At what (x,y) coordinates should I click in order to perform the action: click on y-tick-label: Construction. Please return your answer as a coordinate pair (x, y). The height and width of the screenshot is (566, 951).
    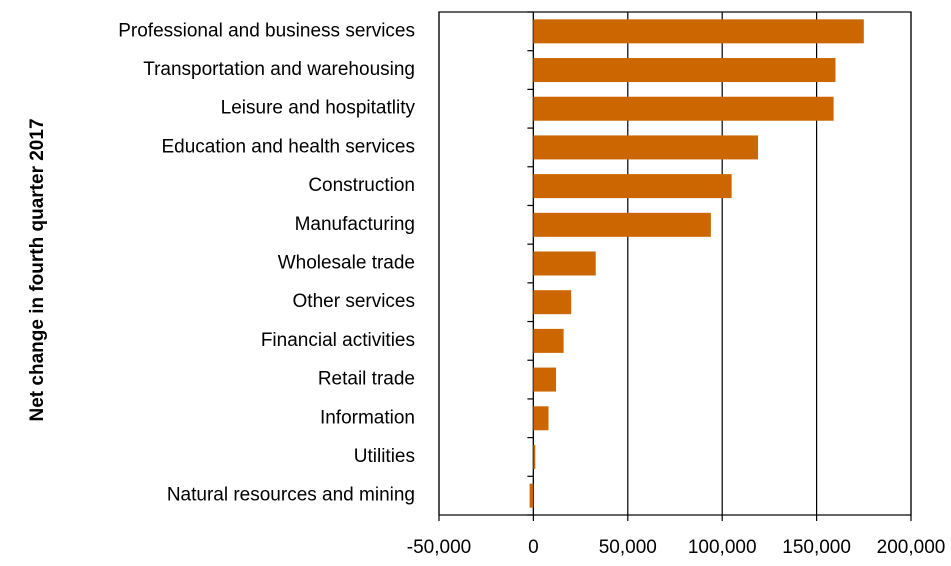
    Looking at the image, I should click on (361, 185).